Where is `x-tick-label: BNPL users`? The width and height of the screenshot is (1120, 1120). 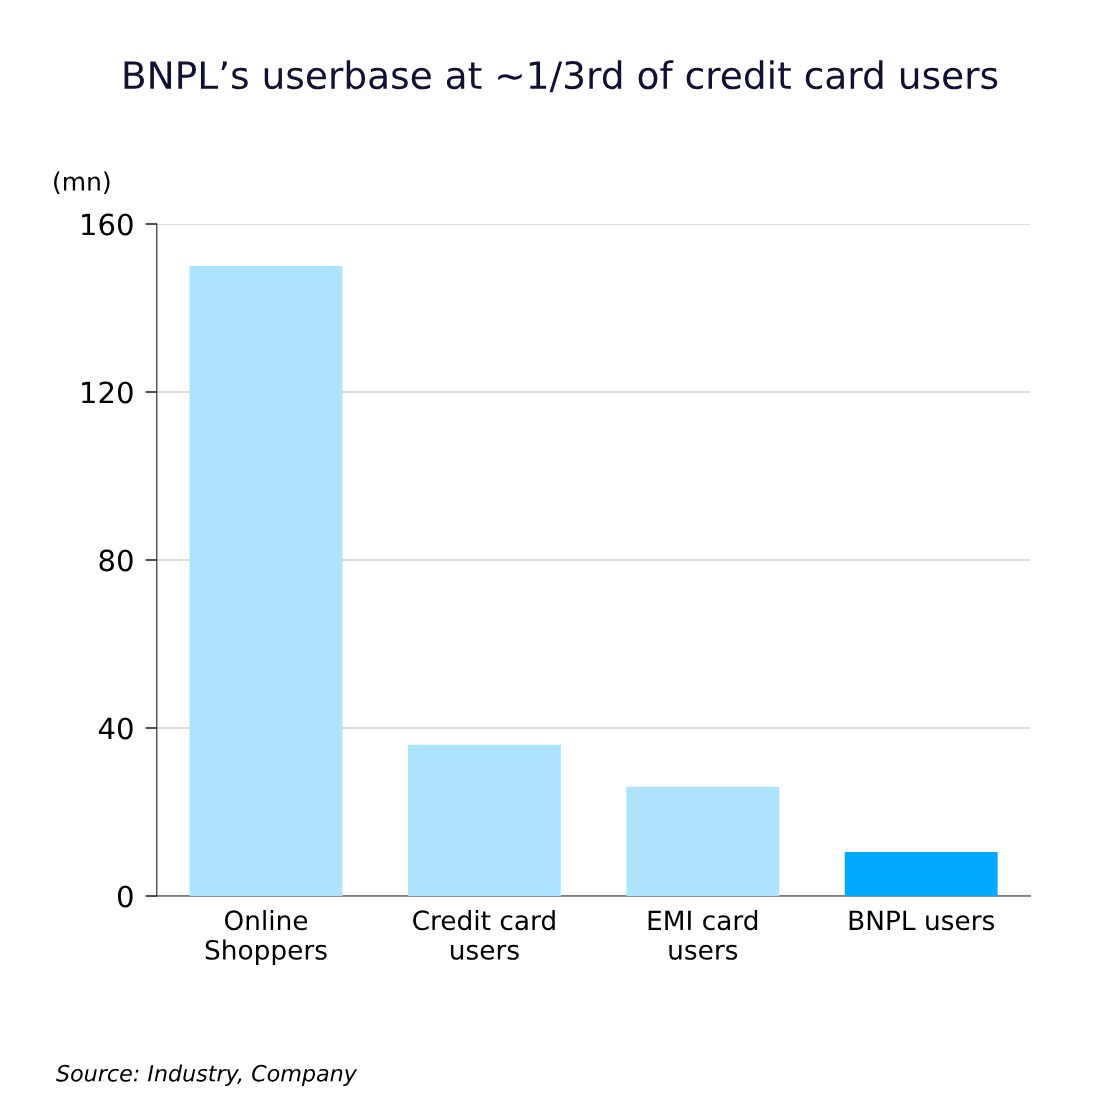
x-tick-label: BNPL users is located at coordinates (921, 920).